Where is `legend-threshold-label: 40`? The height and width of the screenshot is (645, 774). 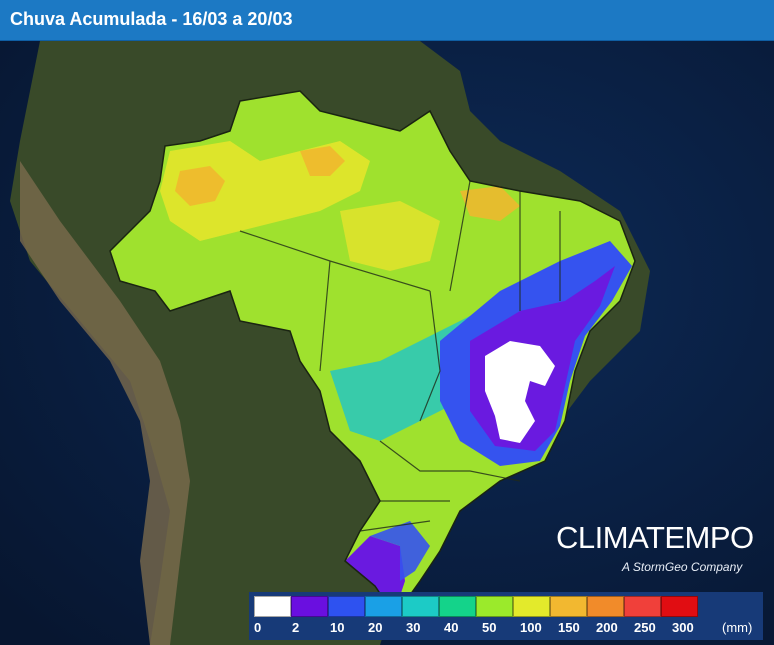
legend-threshold-label: 40 is located at coordinates (451, 627).